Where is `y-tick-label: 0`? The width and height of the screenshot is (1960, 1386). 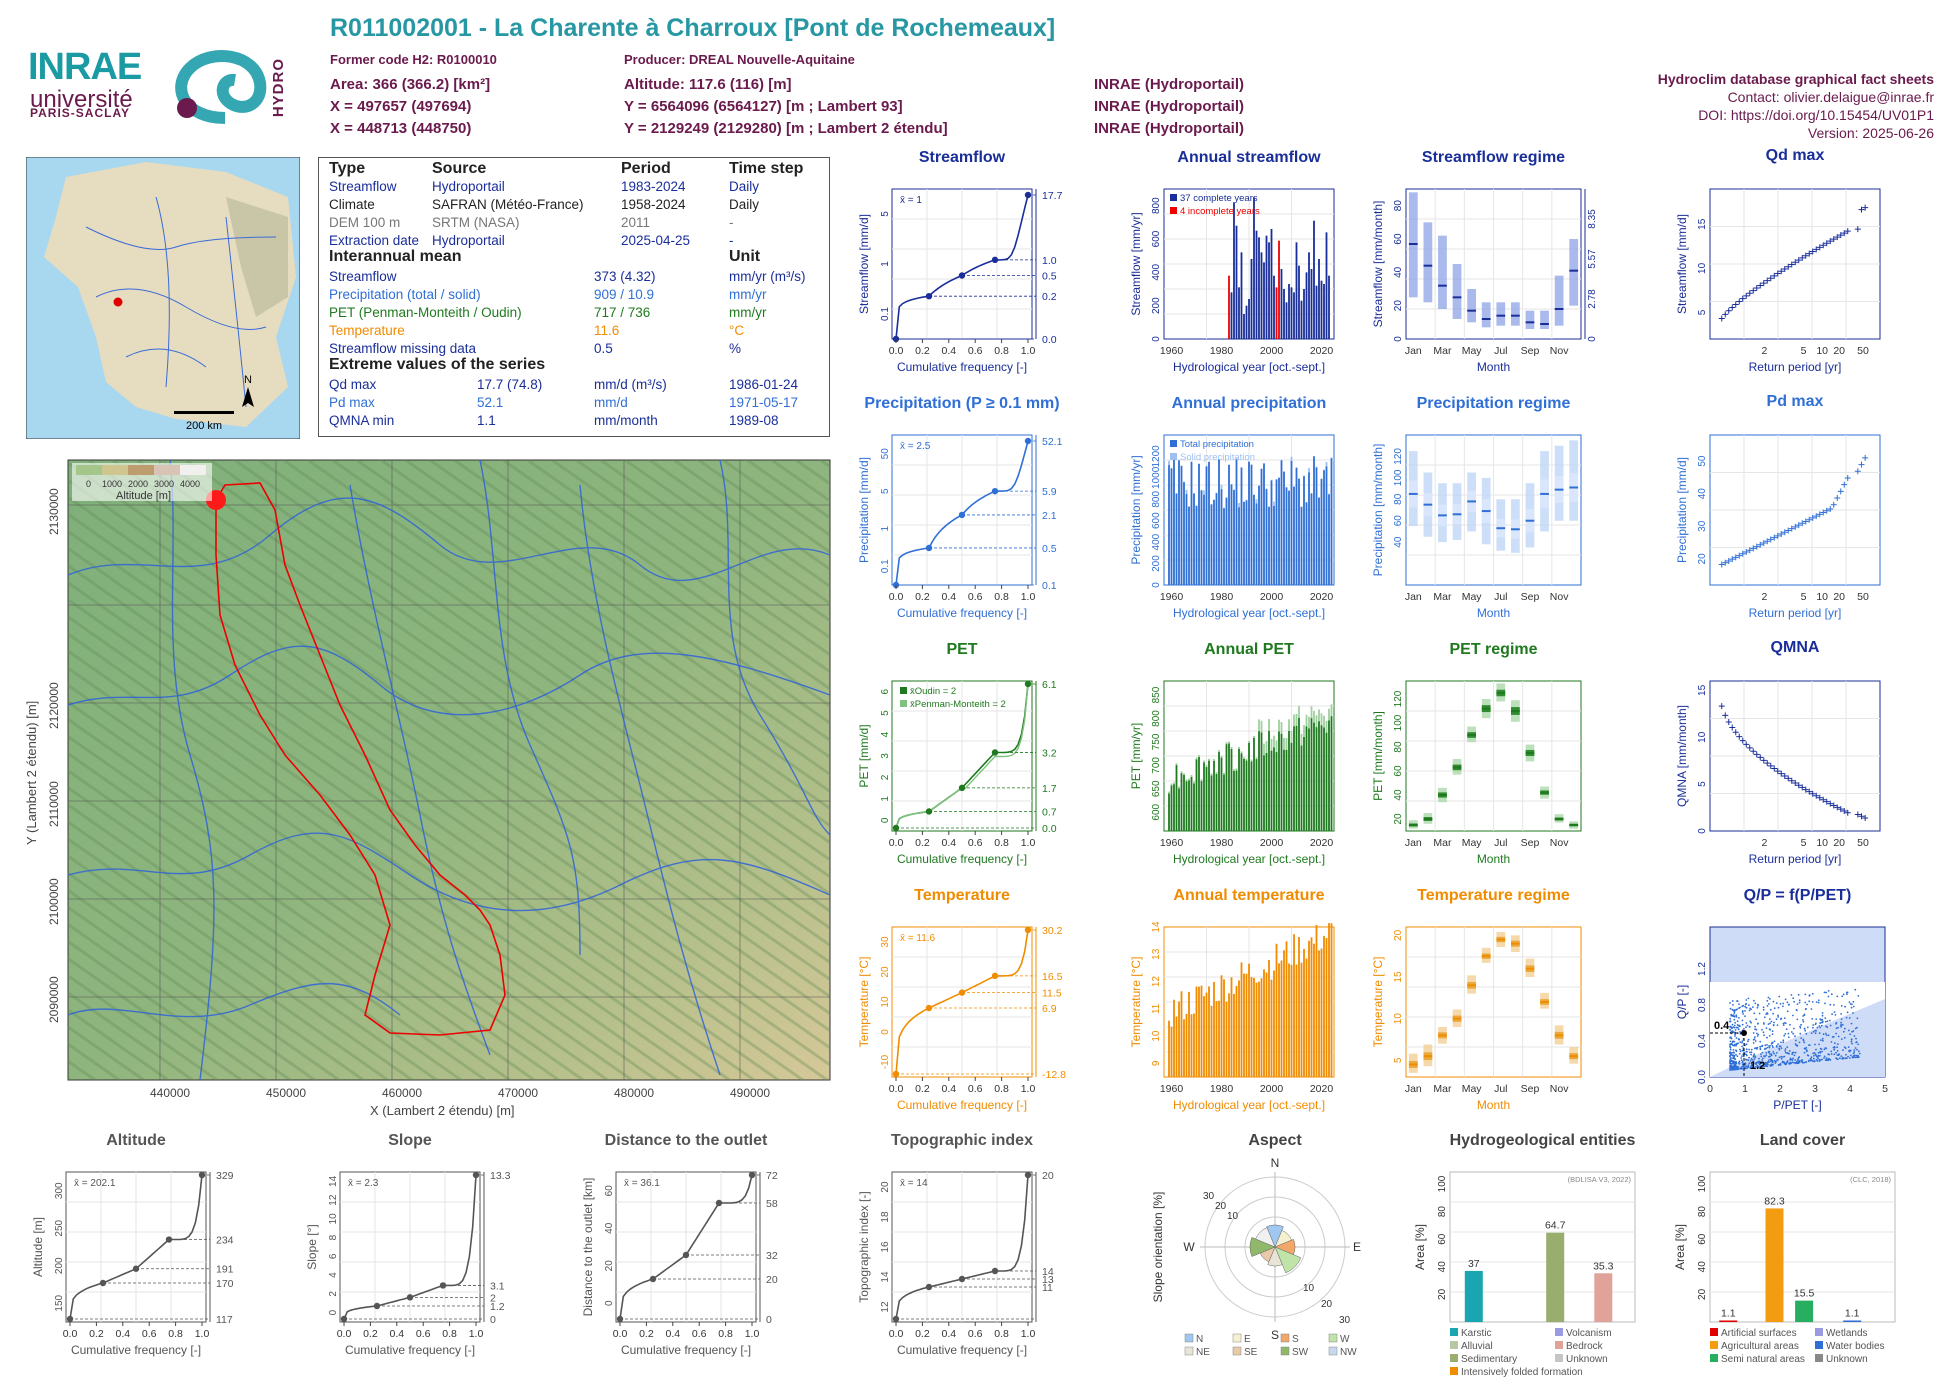
y-tick-label: 0 is located at coordinates (885, 1032).